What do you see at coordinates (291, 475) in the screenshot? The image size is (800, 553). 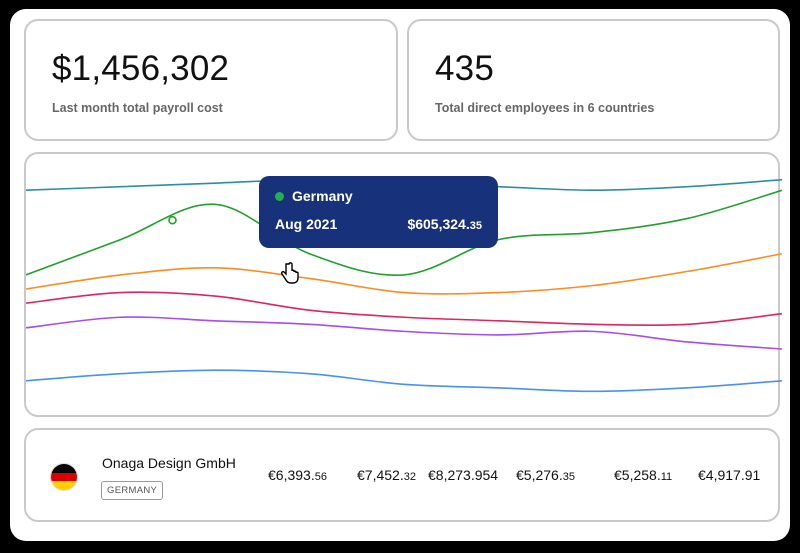 I see `amount-main: €6,393.` at bounding box center [291, 475].